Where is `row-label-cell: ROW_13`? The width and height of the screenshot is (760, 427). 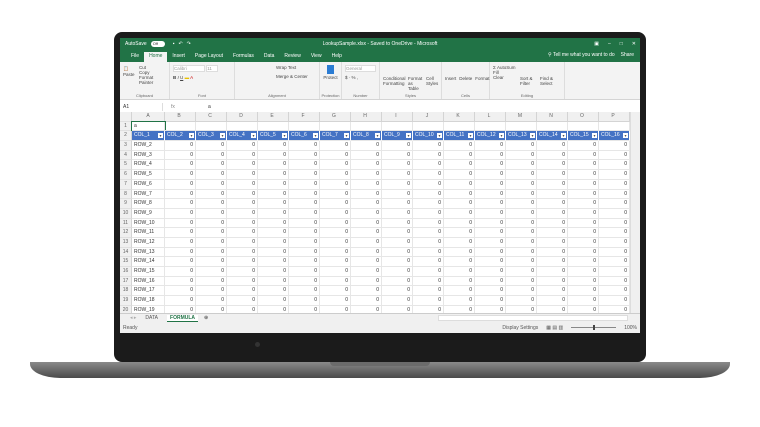
row-label-cell: ROW_13 is located at coordinates (148, 252).